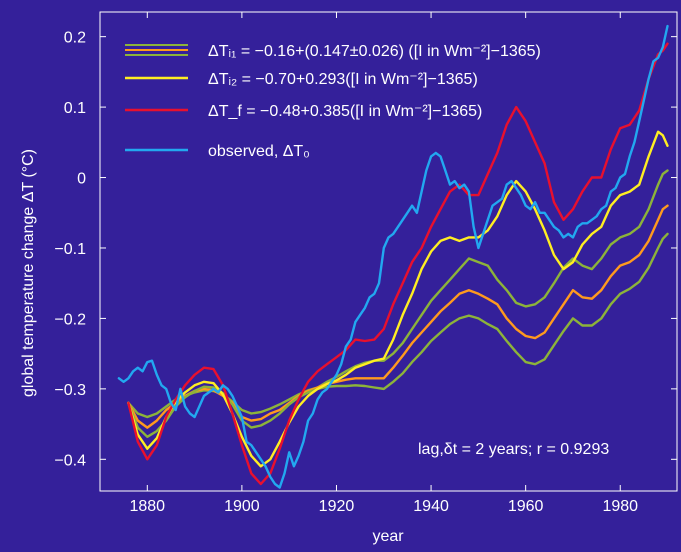 This screenshot has height=552, width=681. Describe the element at coordinates (81, 179) in the screenshot. I see `y-tick-label: 0` at that location.